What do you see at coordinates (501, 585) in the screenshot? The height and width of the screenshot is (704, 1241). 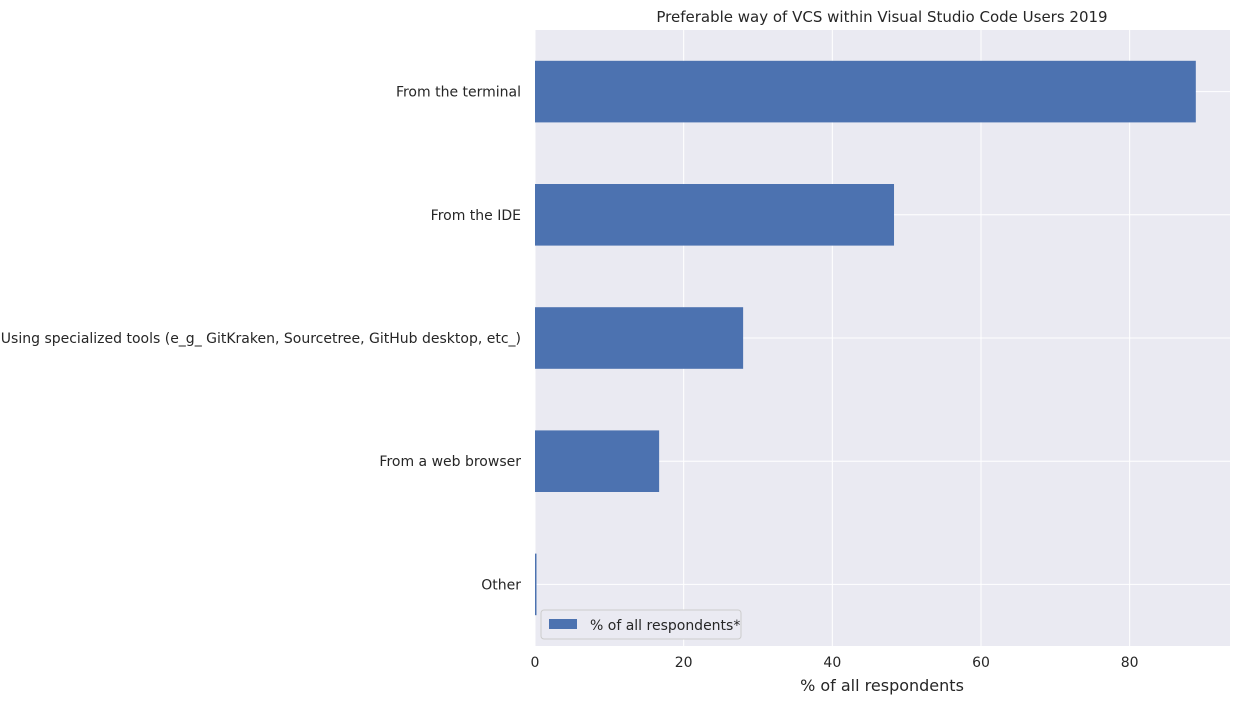 I see `y-tick-label: Other` at bounding box center [501, 585].